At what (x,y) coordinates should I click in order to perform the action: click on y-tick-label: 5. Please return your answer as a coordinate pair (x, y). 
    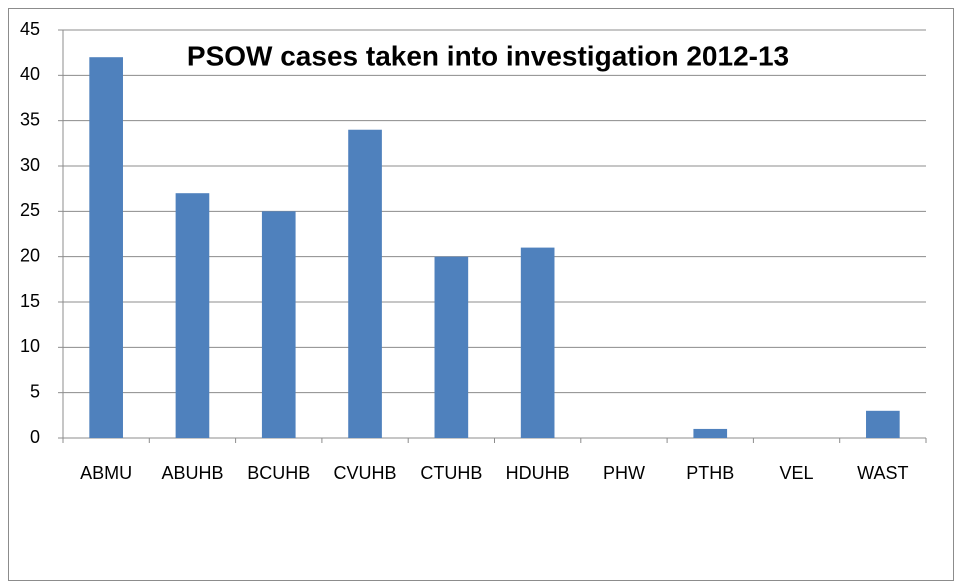
    Looking at the image, I should click on (35, 391).